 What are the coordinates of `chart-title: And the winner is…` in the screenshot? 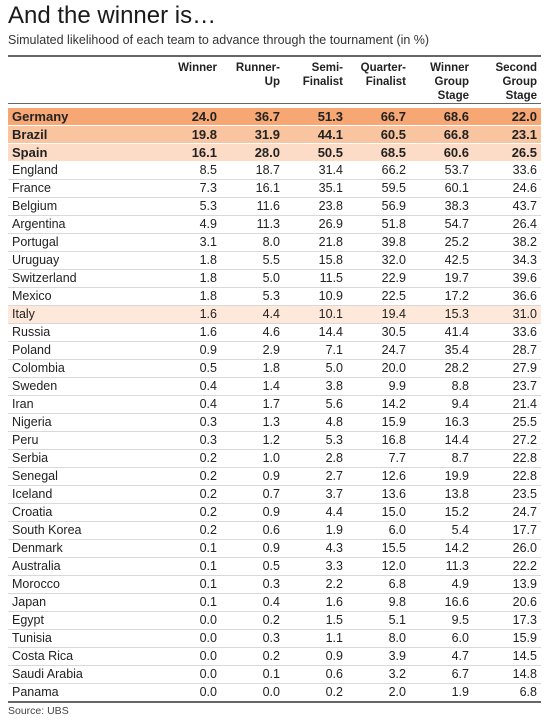 It's located at (112, 15).